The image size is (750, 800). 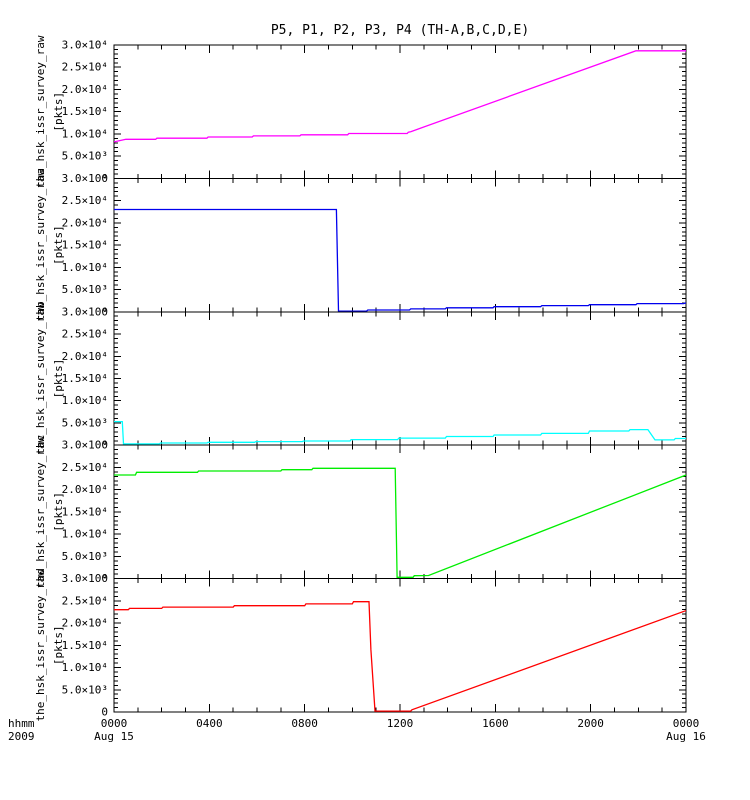 What do you see at coordinates (400, 723) in the screenshot?
I see `x-tick-label: 1200` at bounding box center [400, 723].